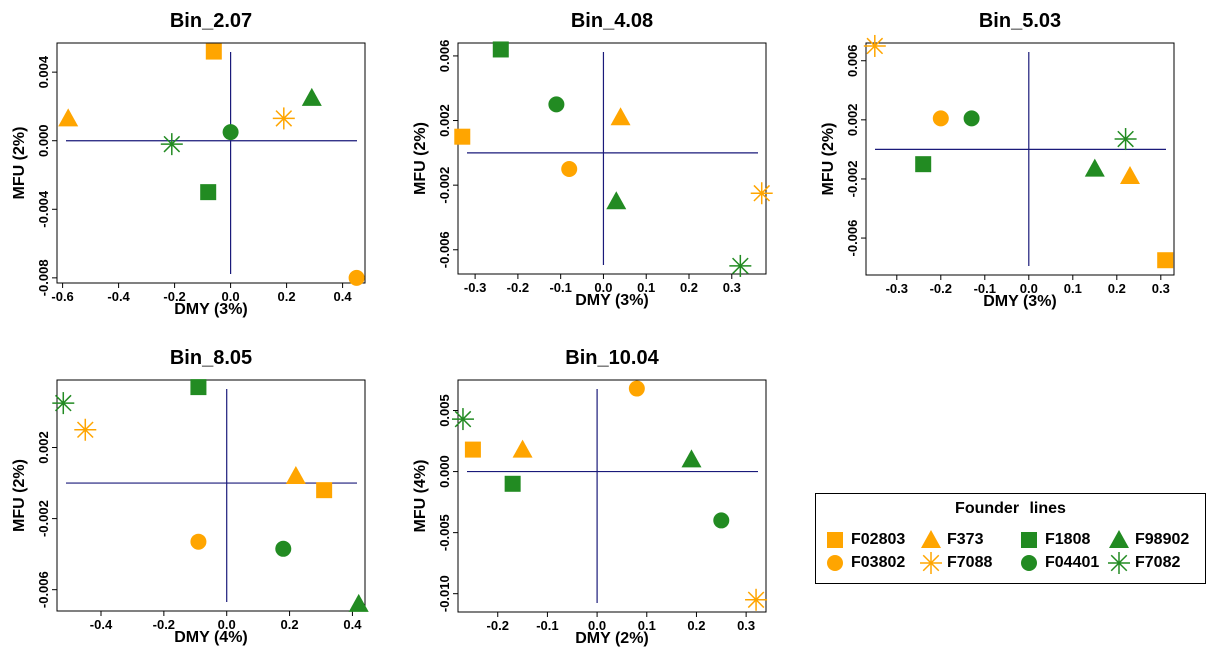 The height and width of the screenshot is (649, 1208). Describe the element at coordinates (43, 71) in the screenshot. I see `y-tick-label: 0.004` at that location.